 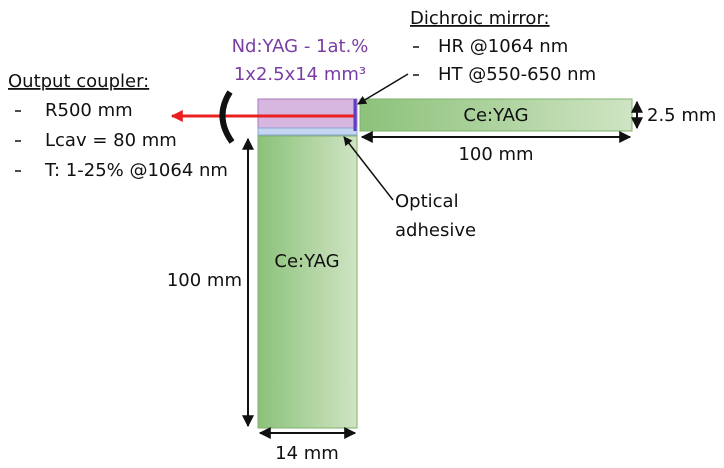 I want to click on coupler-item: Lcav = 80 mm, so click(x=111, y=140).